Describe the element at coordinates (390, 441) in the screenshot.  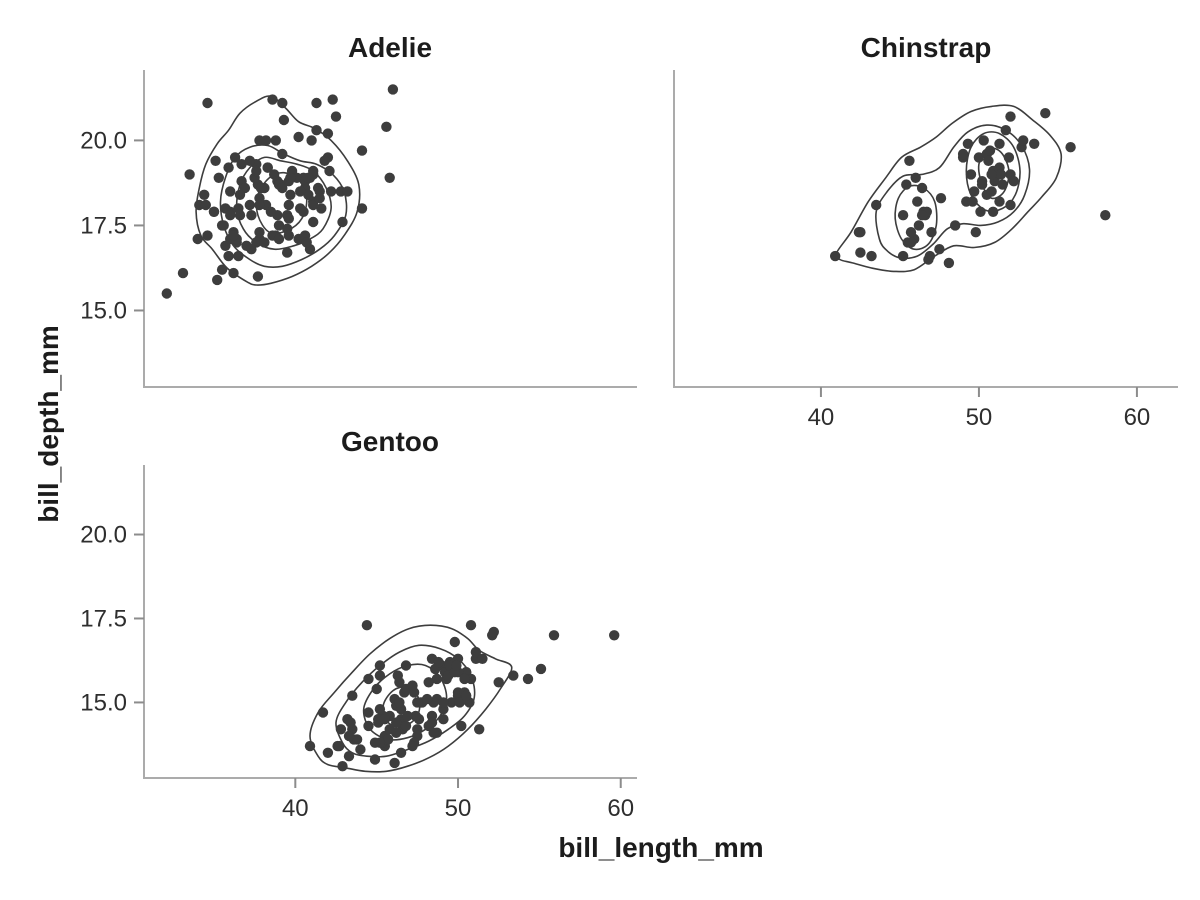
I see `facet-title-gentoo: Gentoo` at that location.